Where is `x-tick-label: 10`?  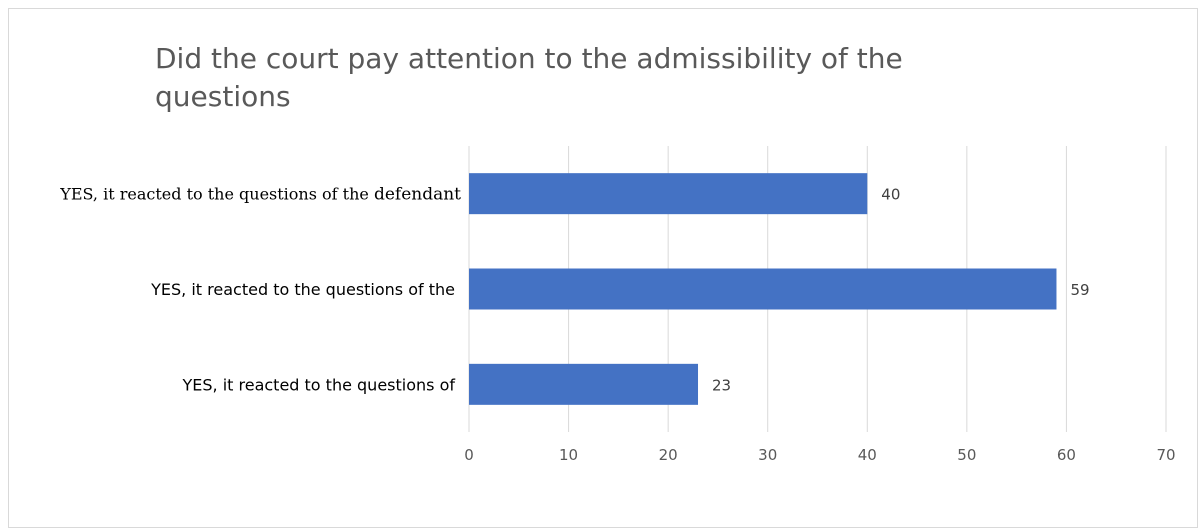
x-tick-label: 10 is located at coordinates (568, 455).